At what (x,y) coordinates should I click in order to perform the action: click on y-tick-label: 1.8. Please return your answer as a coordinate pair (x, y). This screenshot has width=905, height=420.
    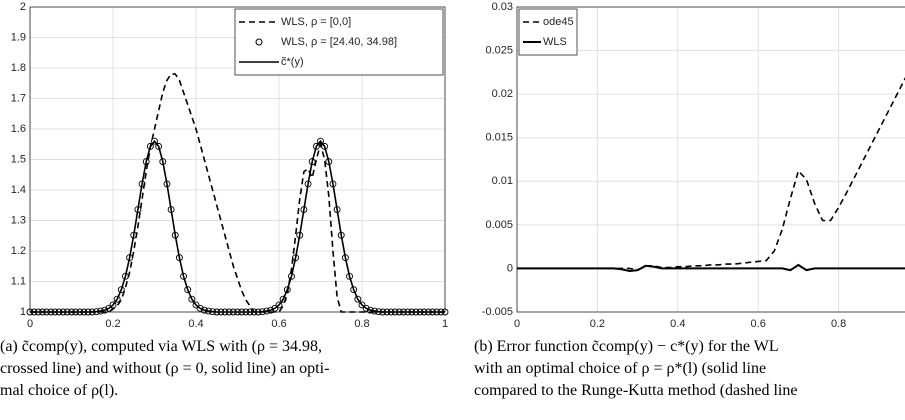
    Looking at the image, I should click on (18, 68).